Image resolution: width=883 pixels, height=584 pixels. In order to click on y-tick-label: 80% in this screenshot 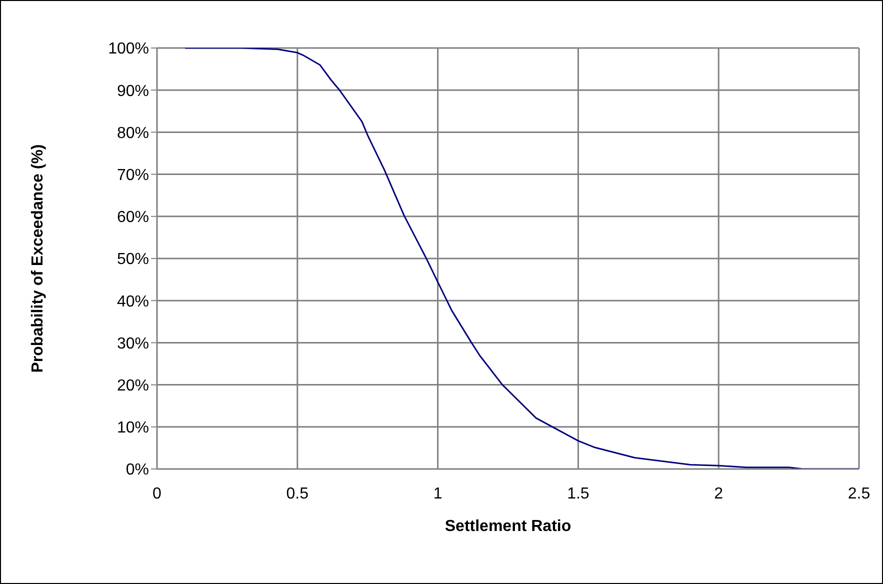, I will do `click(132, 133)`.